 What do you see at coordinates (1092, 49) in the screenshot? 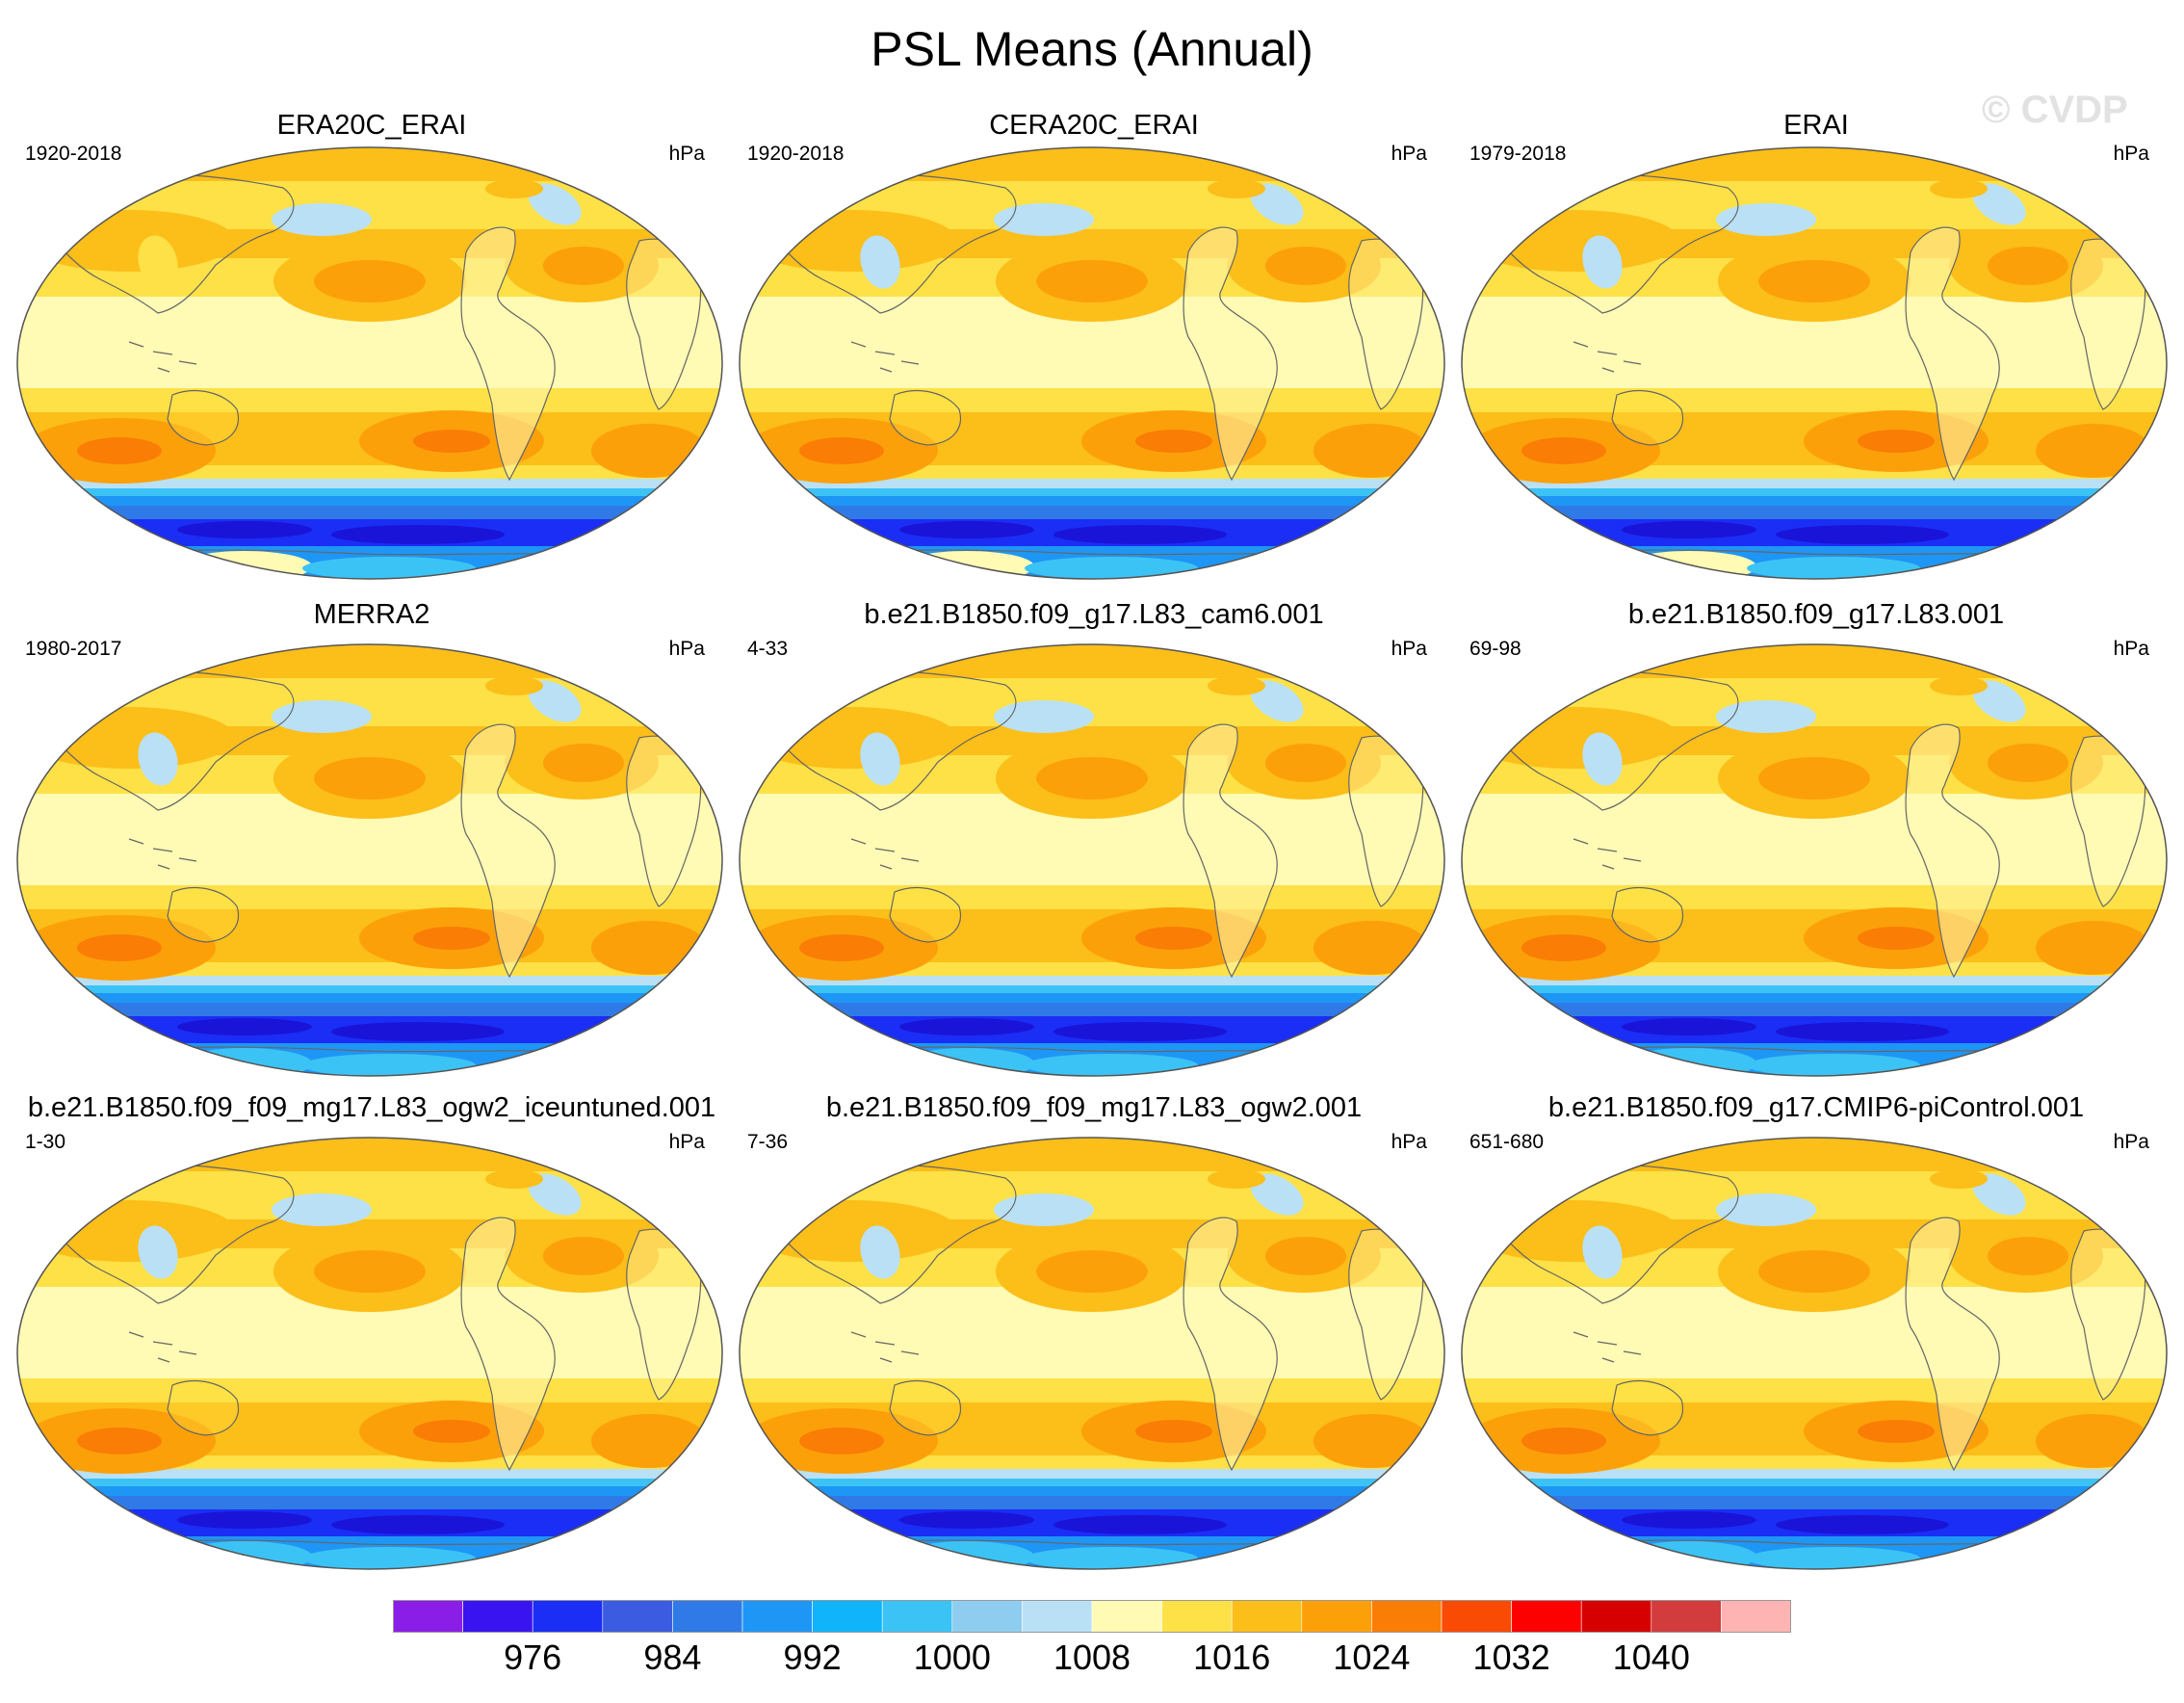
I see `figure-title: PSL Means (Annual)` at bounding box center [1092, 49].